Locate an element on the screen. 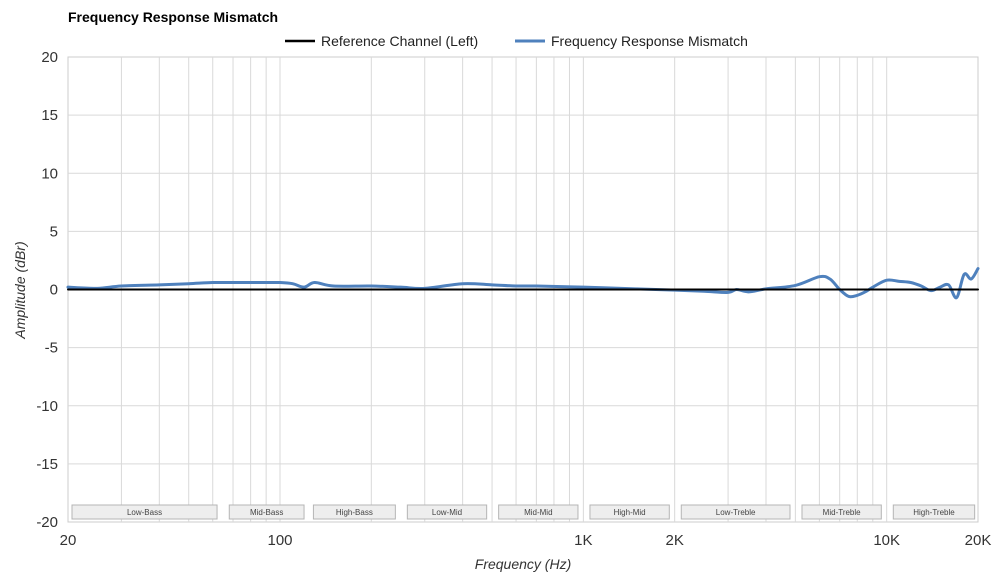 This screenshot has height=578, width=1000. y-tick-label: 0 is located at coordinates (54, 290).